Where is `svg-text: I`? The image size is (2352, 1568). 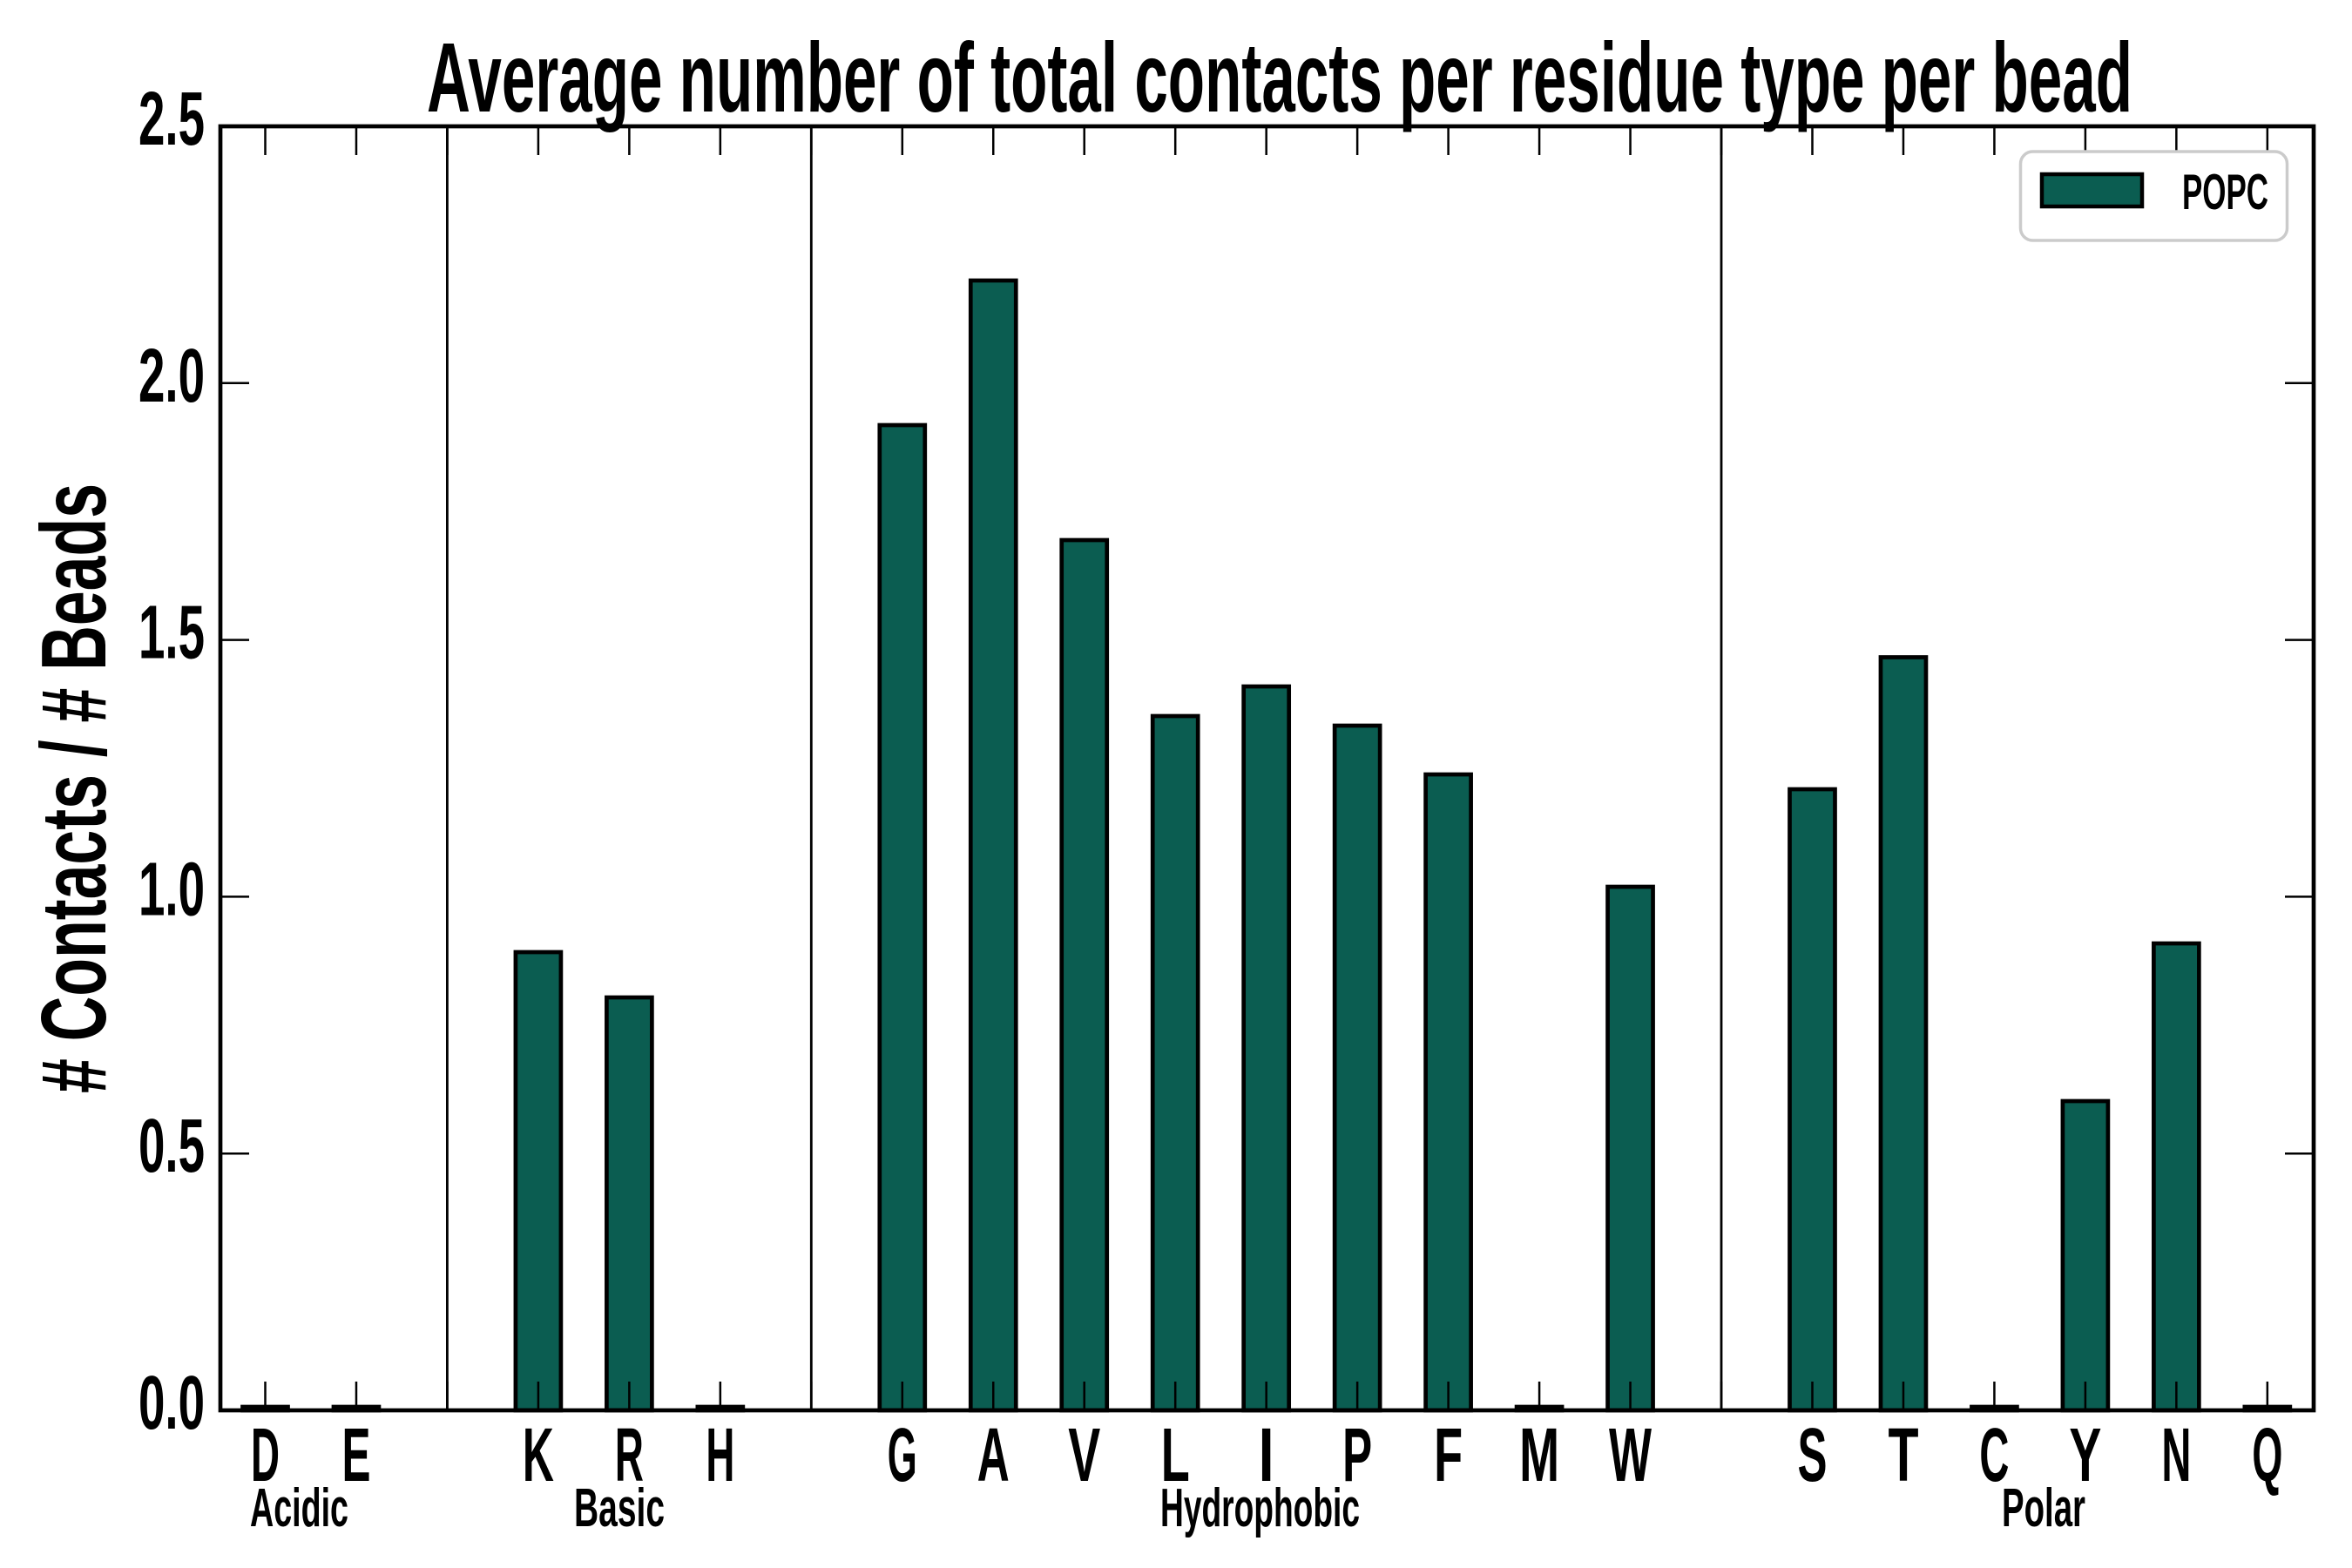 svg-text: I is located at coordinates (1266, 1455).